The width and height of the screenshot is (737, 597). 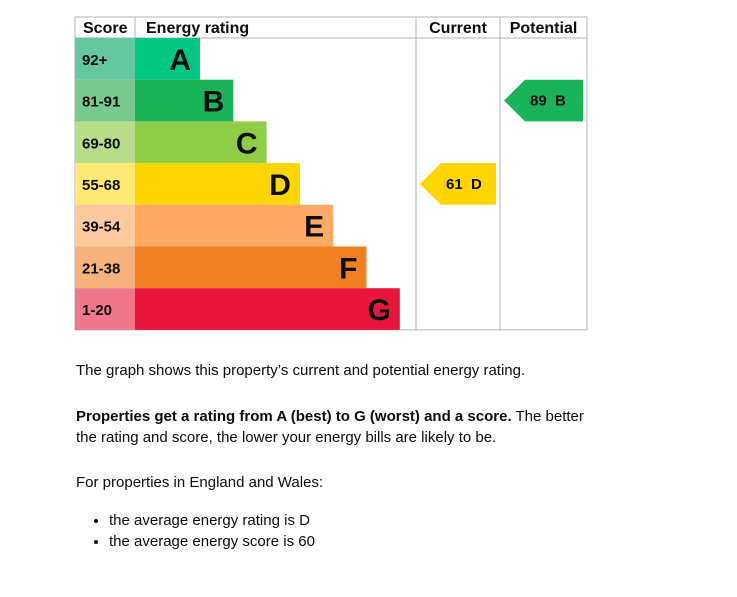 I want to click on band-letter-a: A, so click(x=180, y=60).